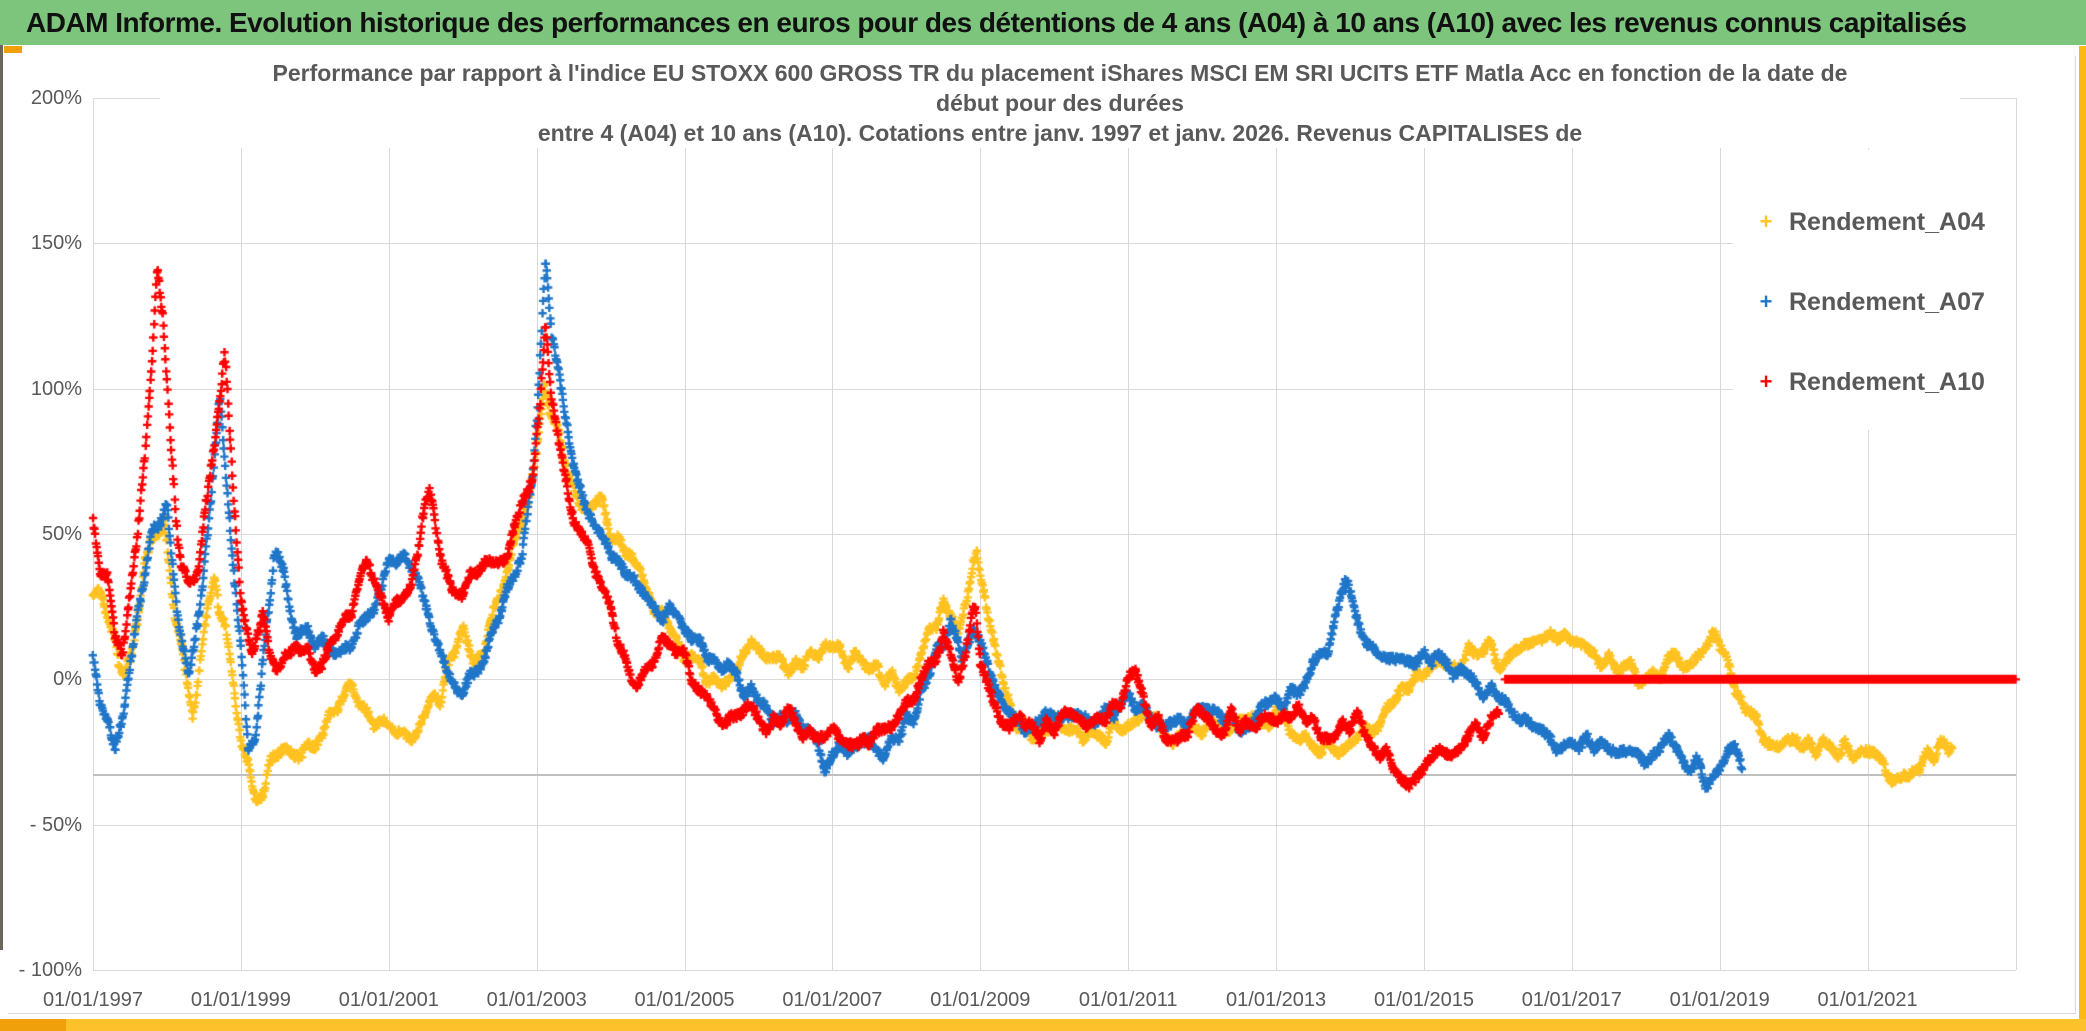 Image resolution: width=2086 pixels, height=1031 pixels. Describe the element at coordinates (1887, 301) in the screenshot. I see `legend-label-a07: Rendement_A07` at that location.